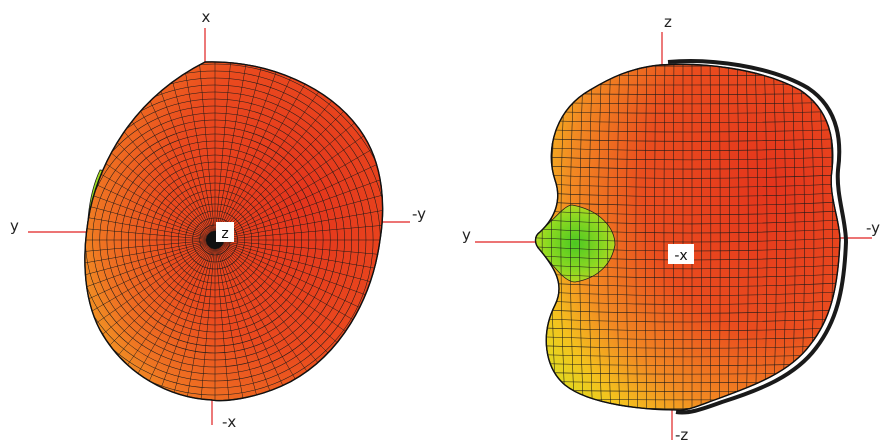  I want to click on right-label-center: -x, so click(680, 256).